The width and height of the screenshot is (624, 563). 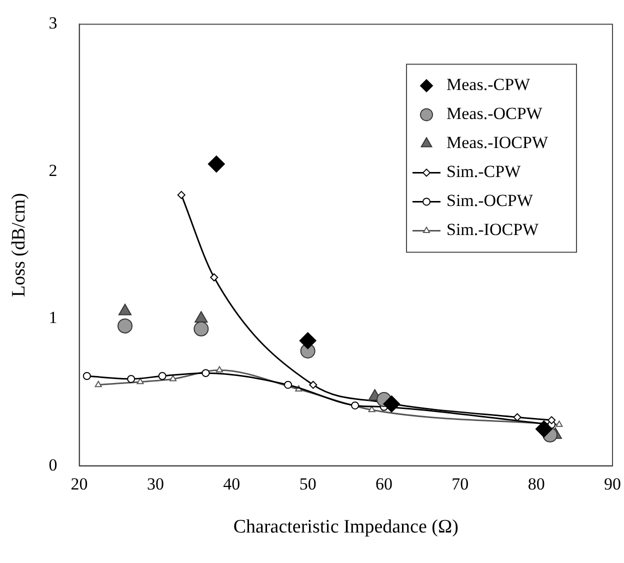 What do you see at coordinates (489, 84) in the screenshot?
I see `legend-label: Meas.-CPW` at bounding box center [489, 84].